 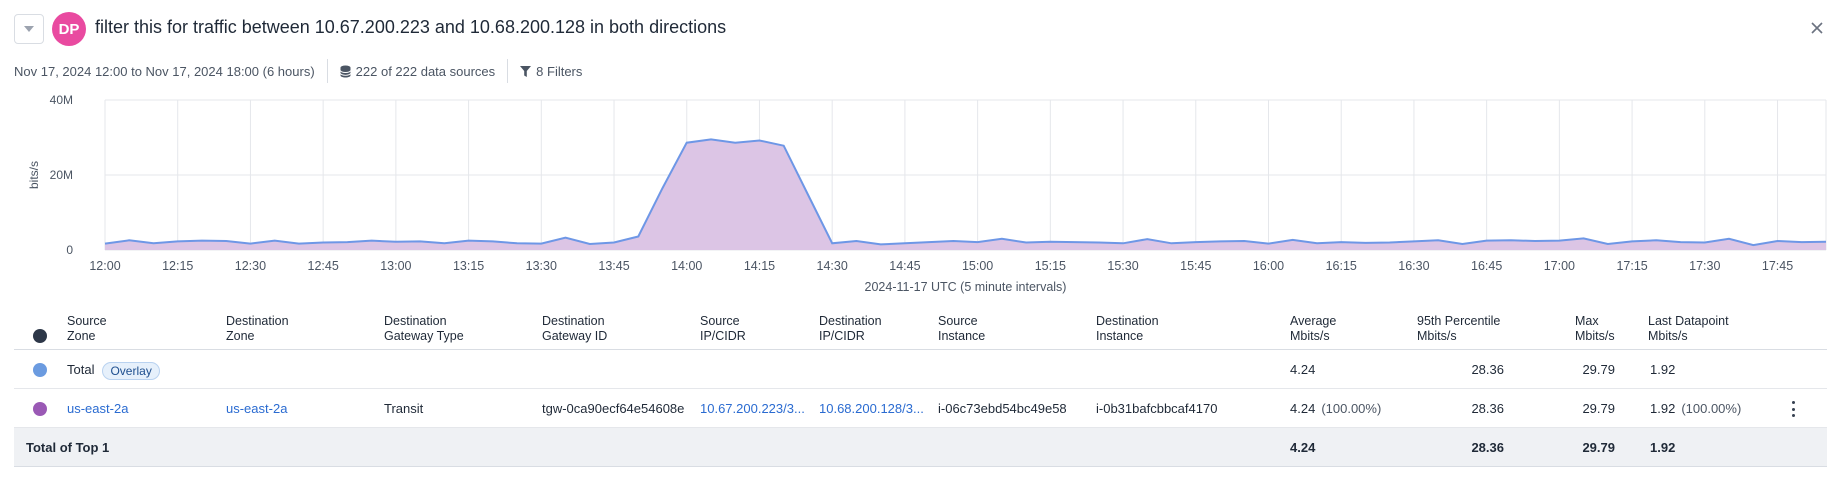 What do you see at coordinates (686, 266) in the screenshot?
I see `x-tick-label: 14:00` at bounding box center [686, 266].